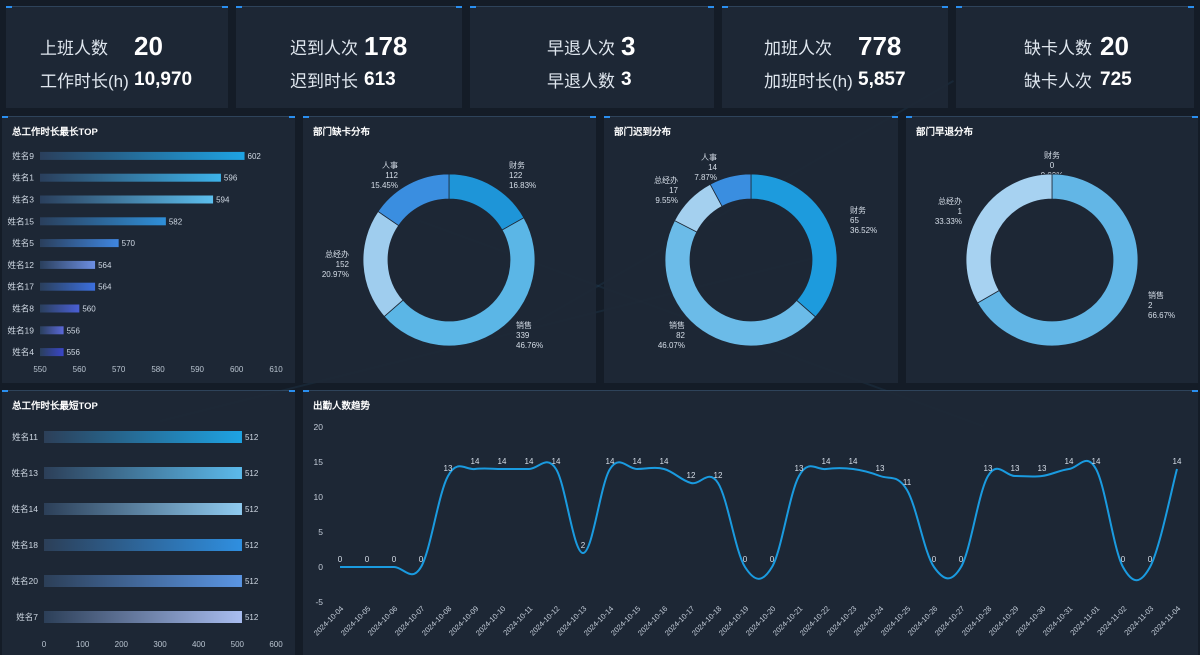  I want to click on y-tick-label: 0, so click(320, 567).